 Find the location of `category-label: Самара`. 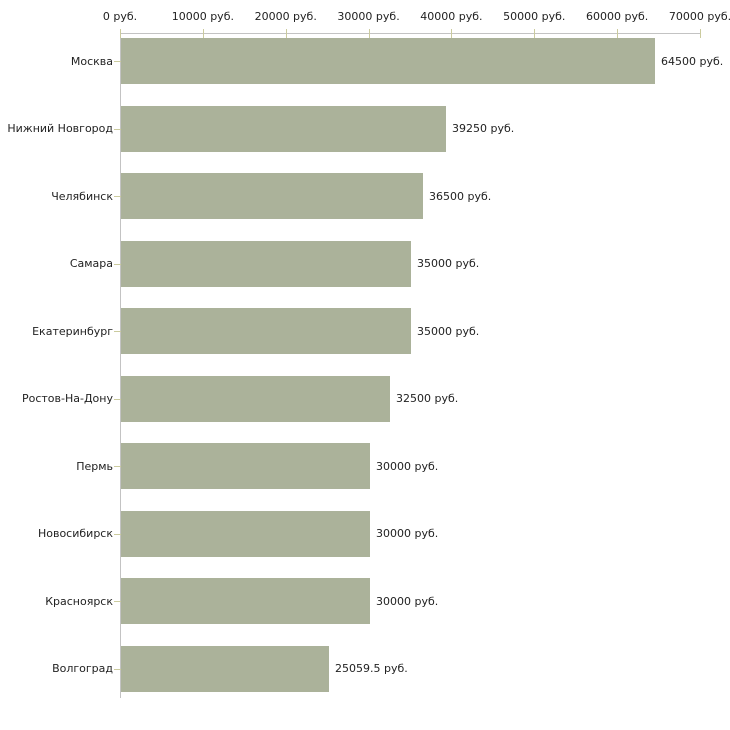

category-label: Самара is located at coordinates (91, 263).